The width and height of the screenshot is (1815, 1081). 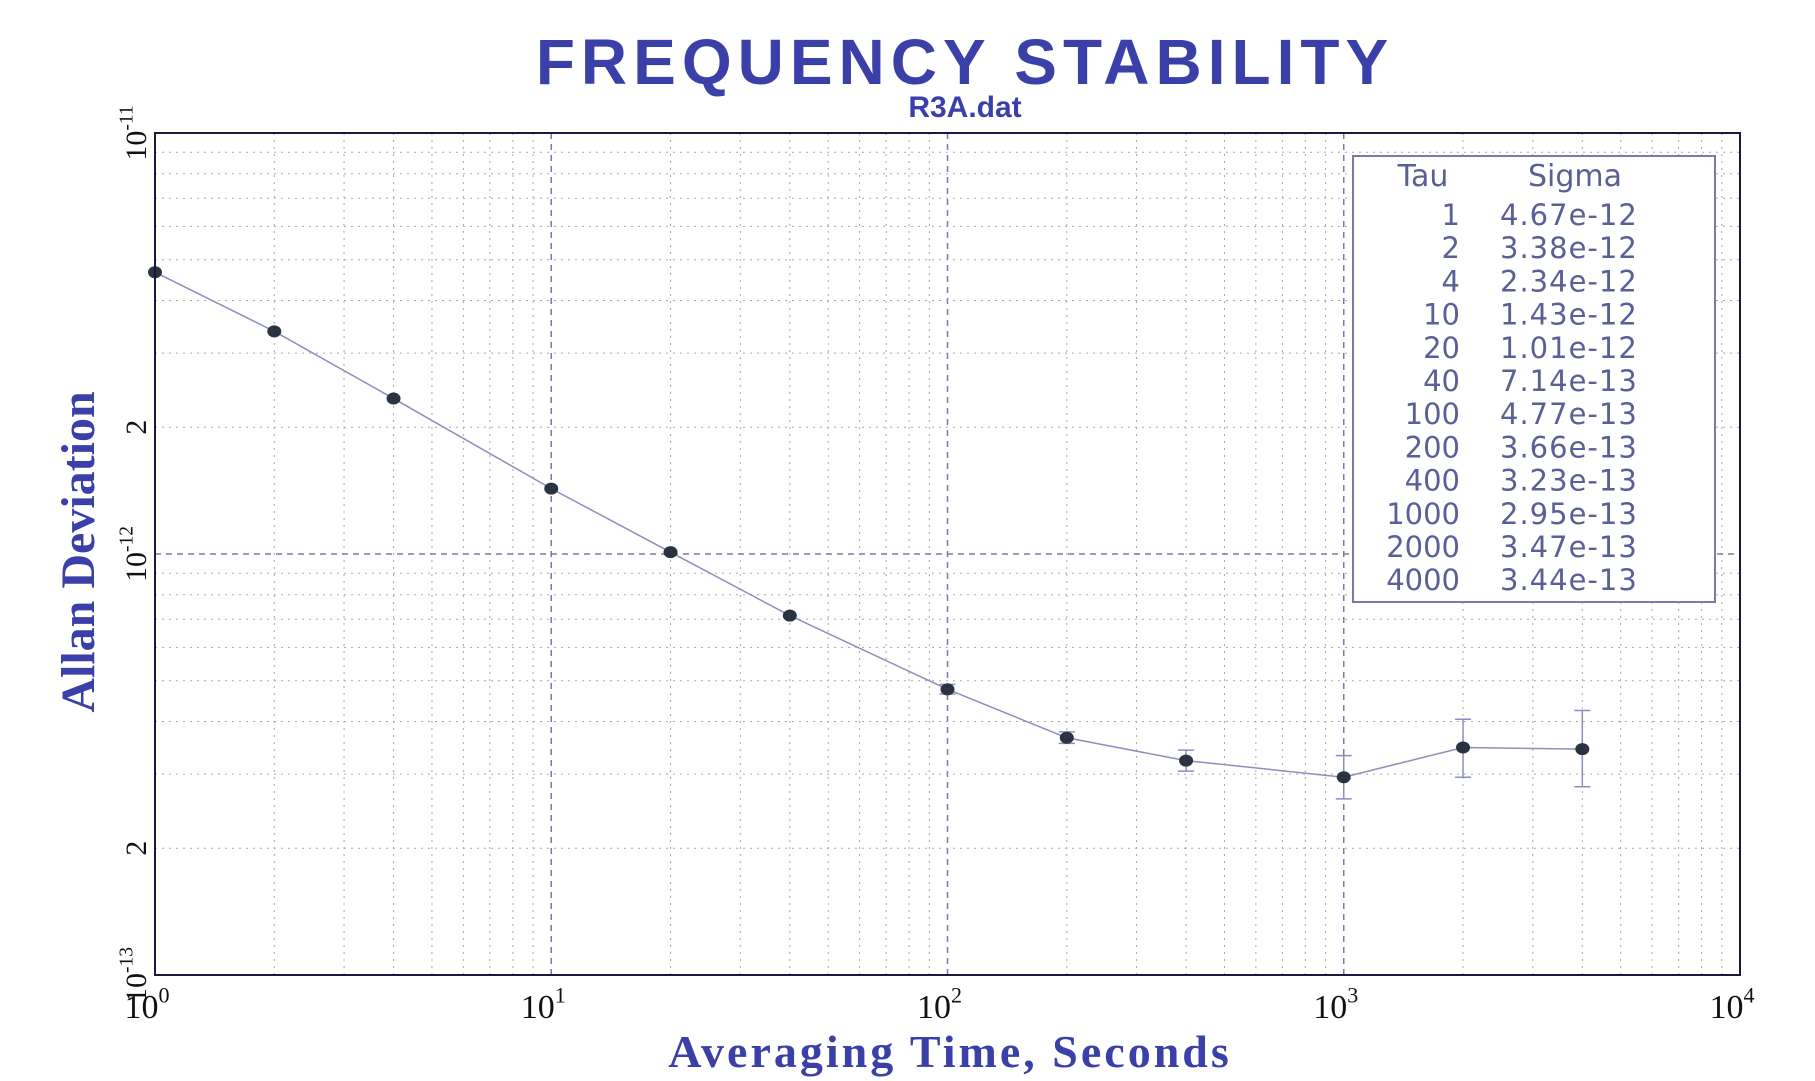 What do you see at coordinates (1441, 315) in the screenshot?
I see `legend-tau-value: 10` at bounding box center [1441, 315].